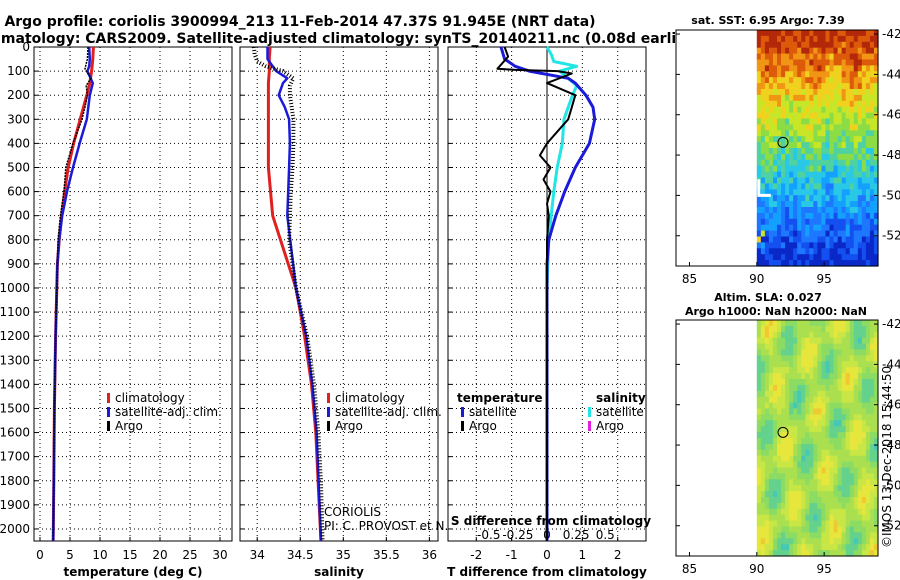 This screenshot has width=900, height=580. Describe the element at coordinates (610, 426) in the screenshot. I see `legend-entry: Argo` at that location.